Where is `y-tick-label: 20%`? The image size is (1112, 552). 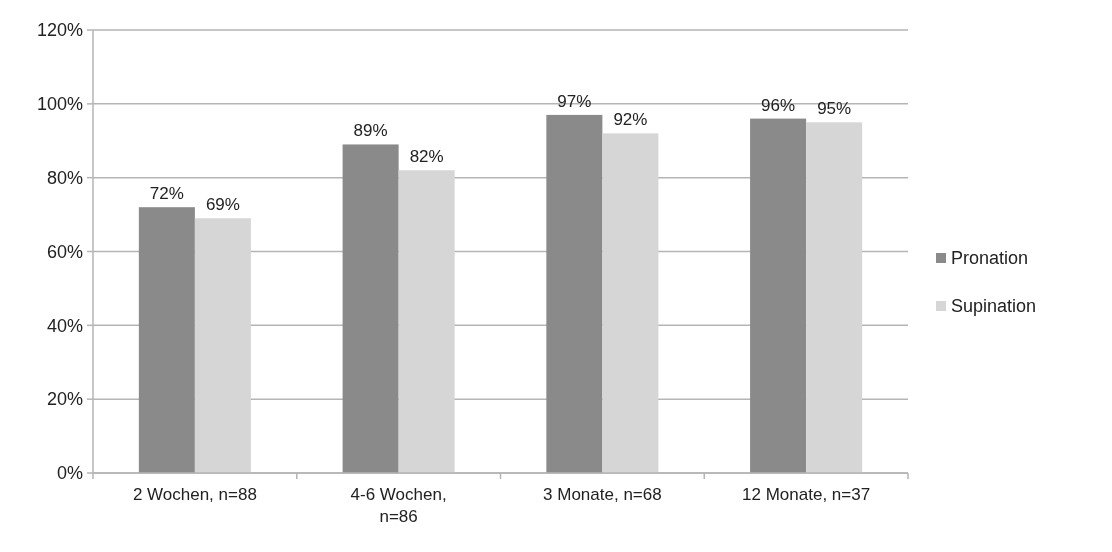
y-tick-label: 20% is located at coordinates (64, 399).